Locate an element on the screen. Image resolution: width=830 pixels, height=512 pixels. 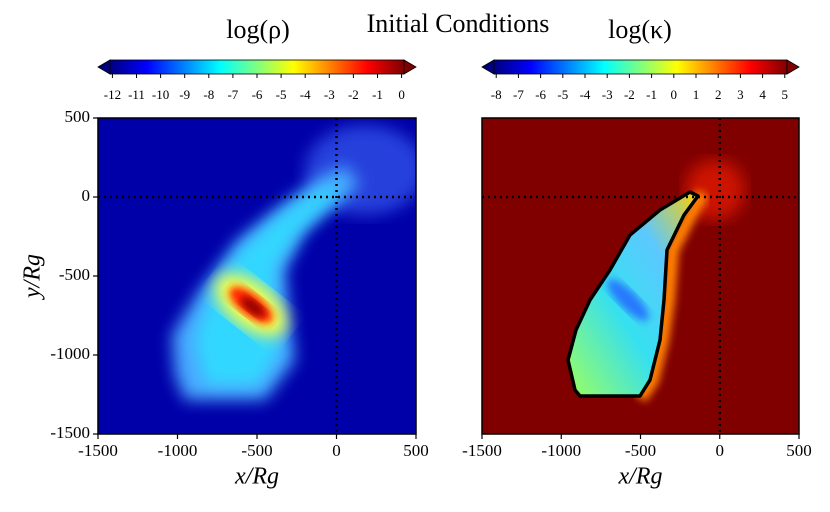
figure-title: Initial Conditions is located at coordinates (458, 23).